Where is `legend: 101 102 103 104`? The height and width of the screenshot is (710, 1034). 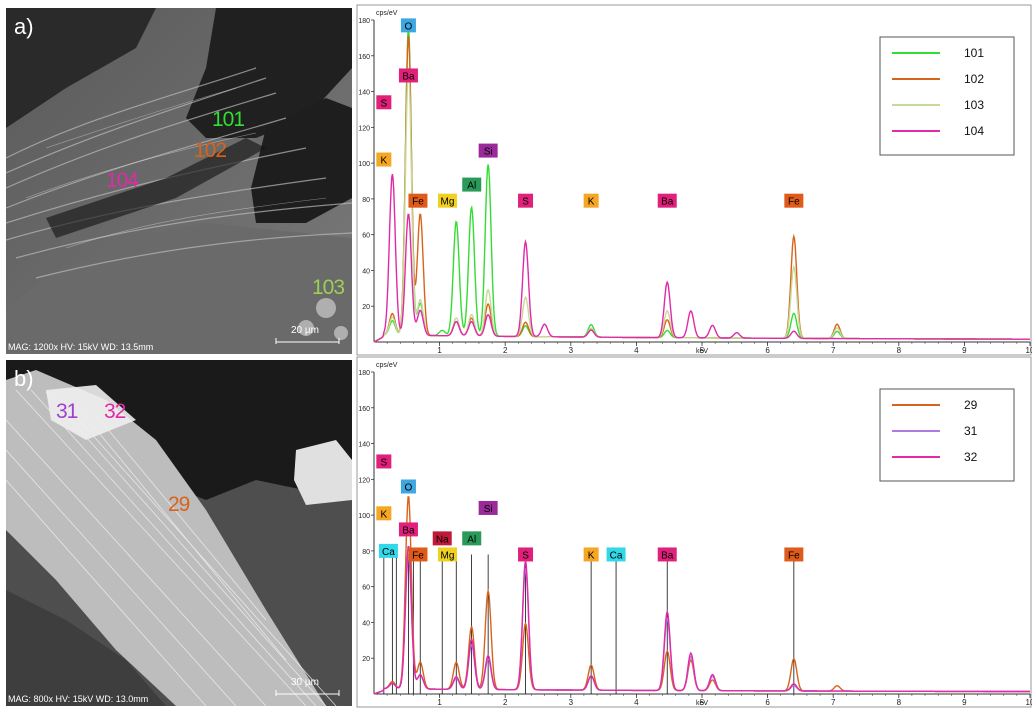
legend: 101 102 103 104 is located at coordinates (947, 96).